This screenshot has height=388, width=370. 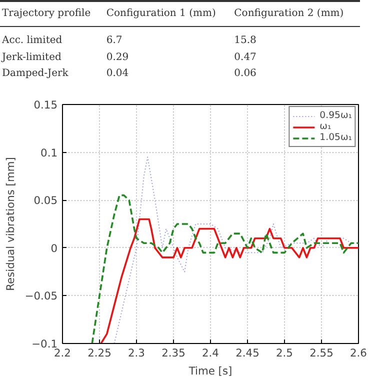 I want to click on legend-label: 1.05ω₁, so click(x=336, y=137).